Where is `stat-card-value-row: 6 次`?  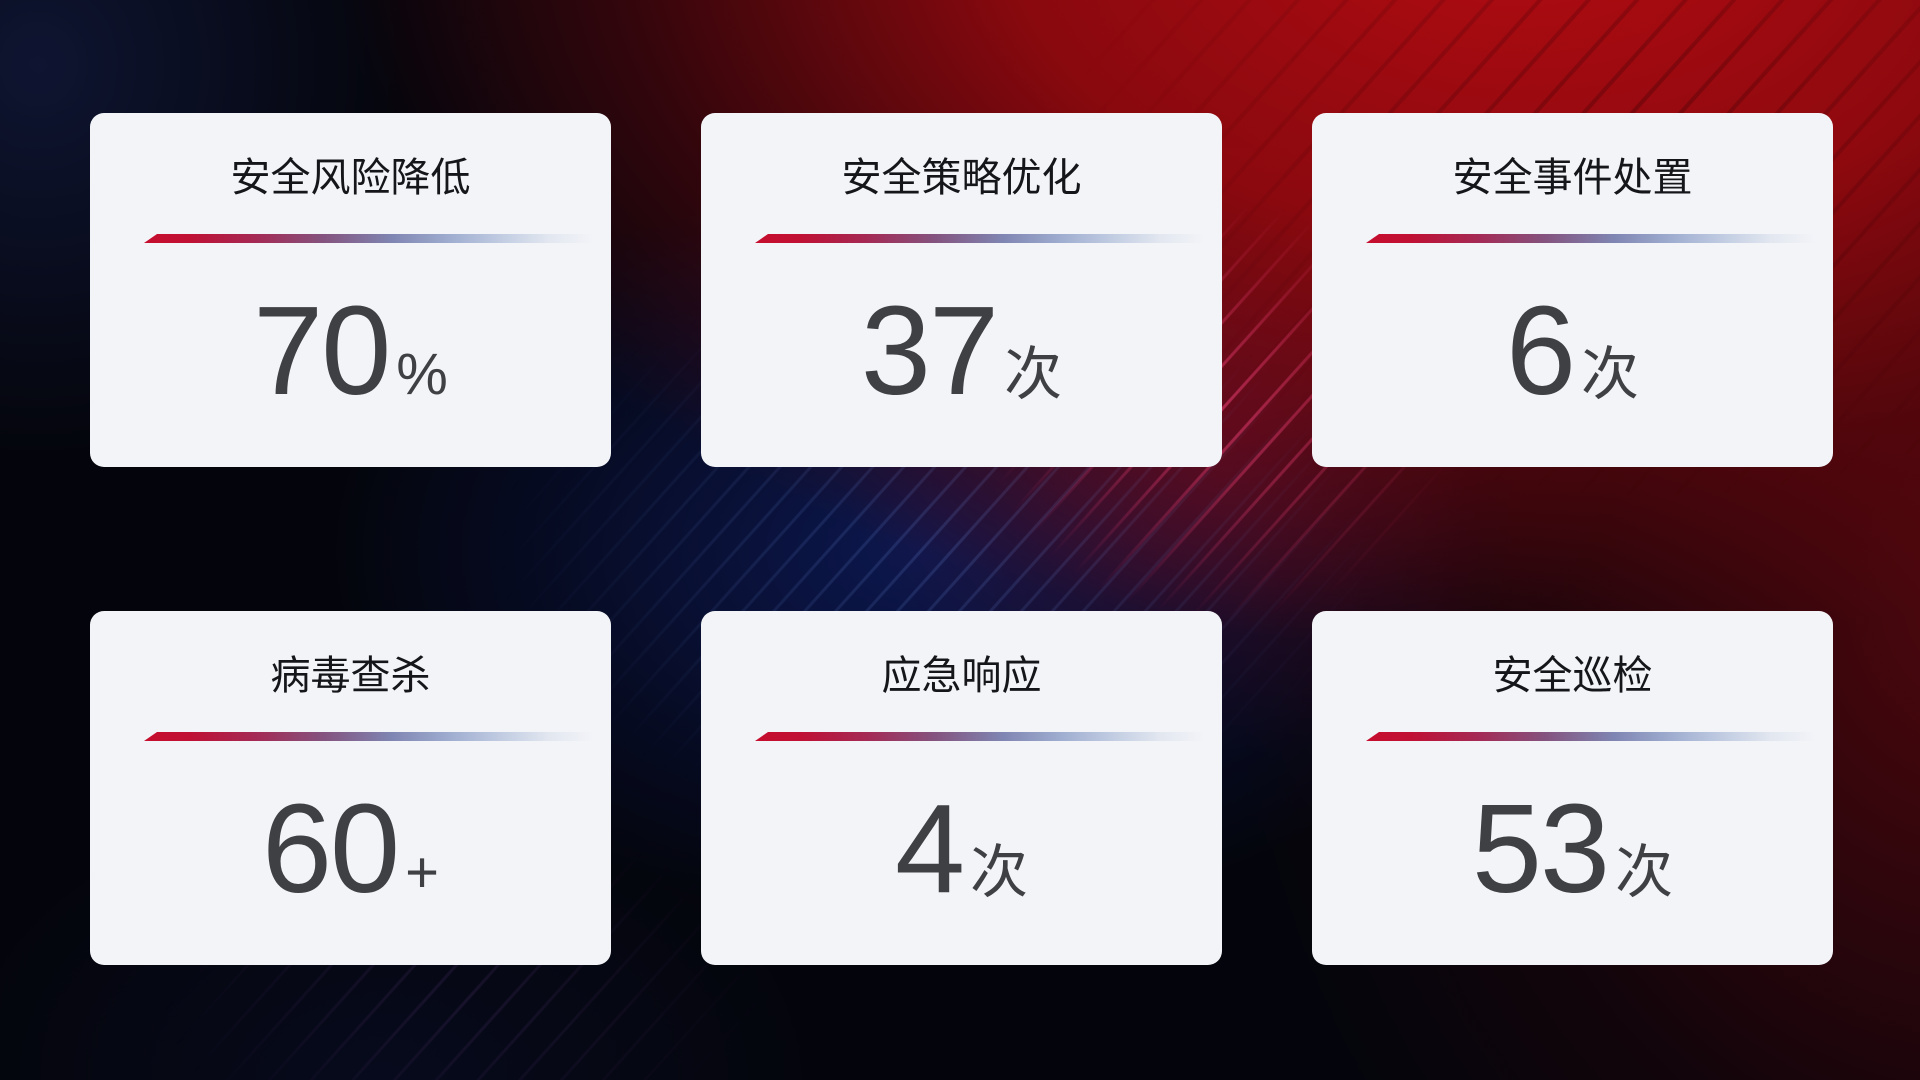
stat-card-value-row: 6 次 is located at coordinates (1572, 350).